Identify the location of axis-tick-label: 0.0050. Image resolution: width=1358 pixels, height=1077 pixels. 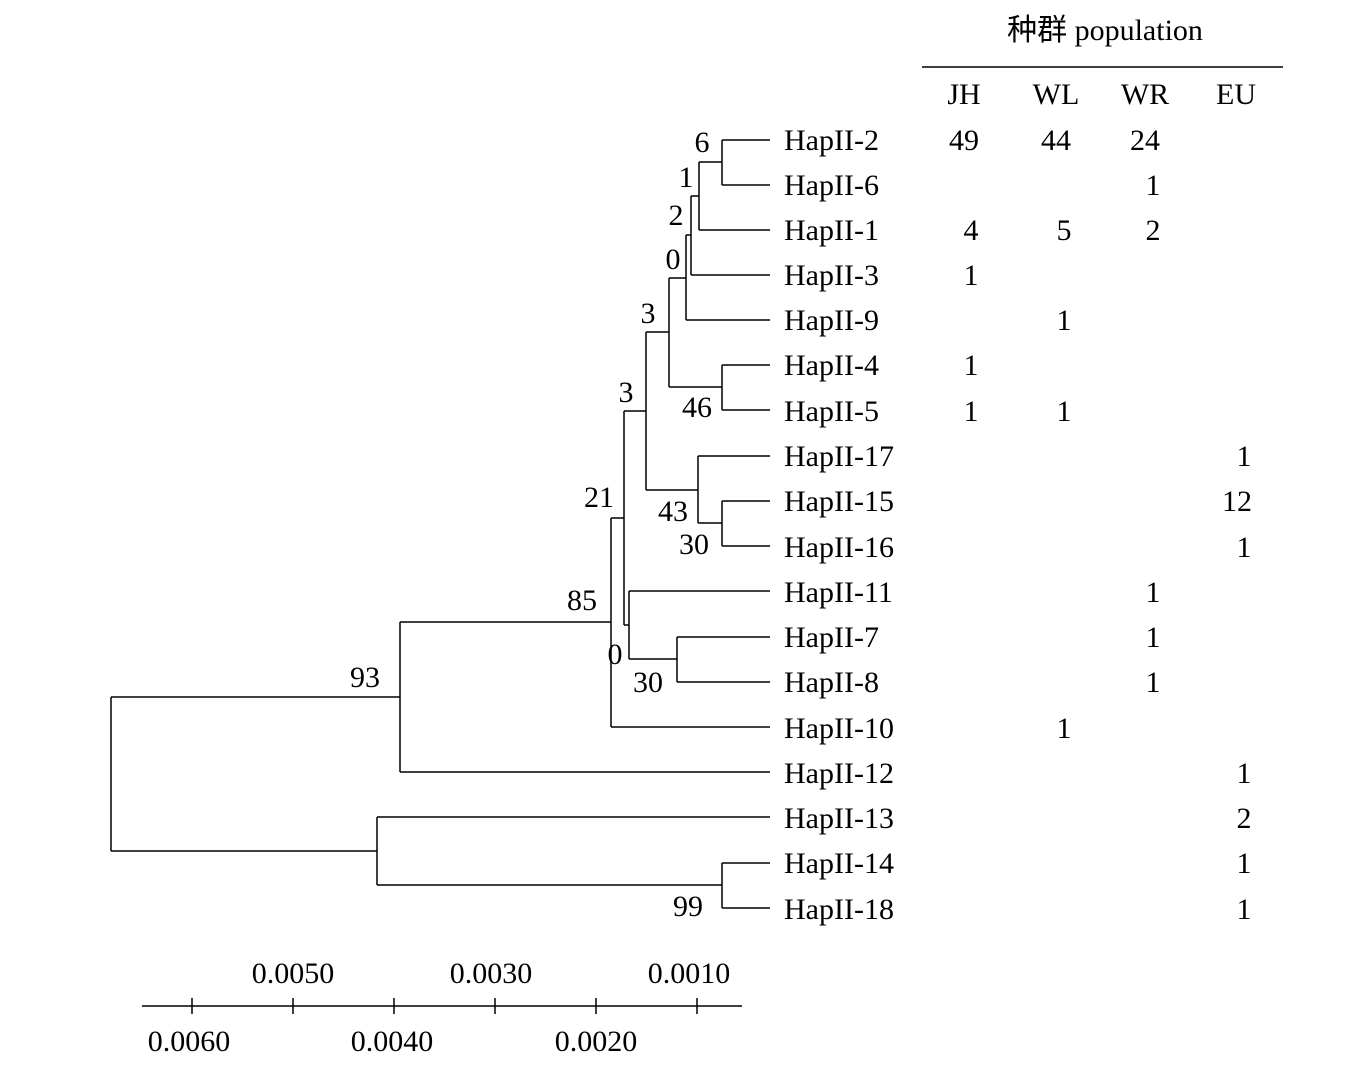
(293, 973).